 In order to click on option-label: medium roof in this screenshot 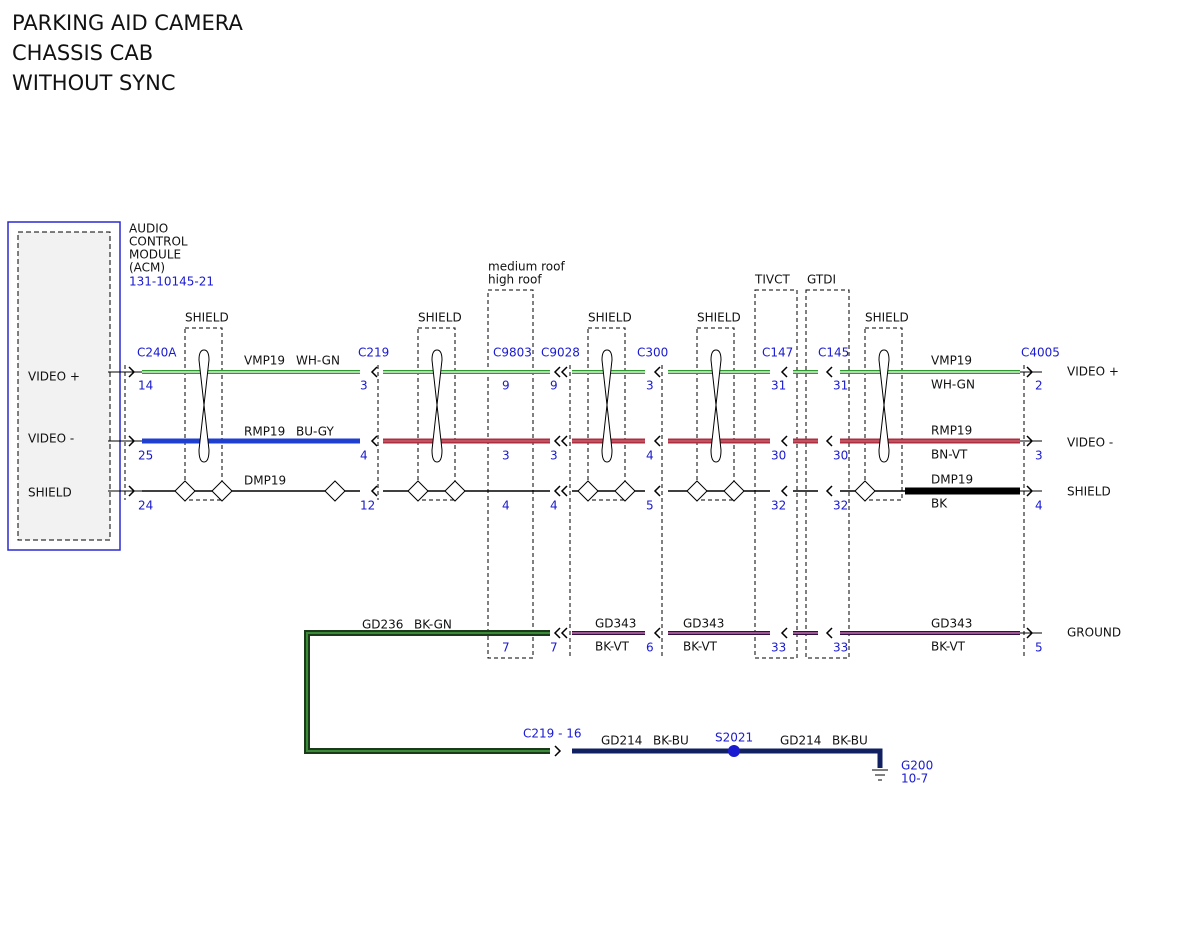, I will do `click(526, 267)`.